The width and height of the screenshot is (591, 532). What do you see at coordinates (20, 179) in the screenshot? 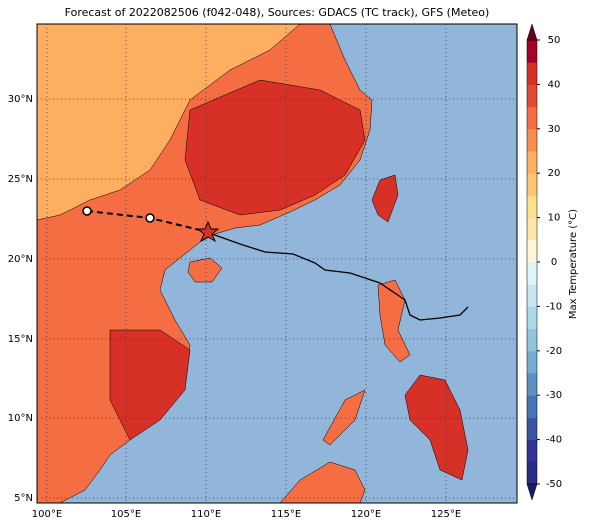
I see `lat-label: 25°N` at bounding box center [20, 179].